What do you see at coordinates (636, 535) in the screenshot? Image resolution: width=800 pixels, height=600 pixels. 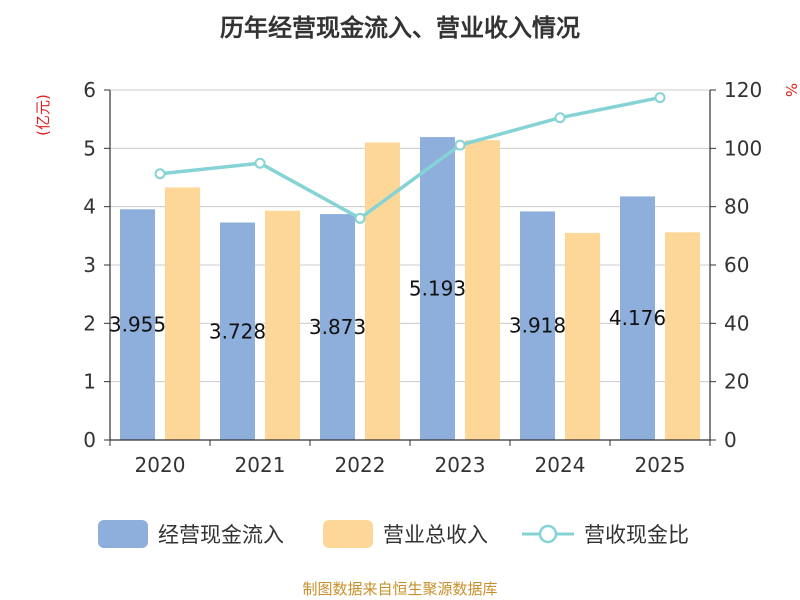 I see `legend-label: 营收现金比` at bounding box center [636, 535].